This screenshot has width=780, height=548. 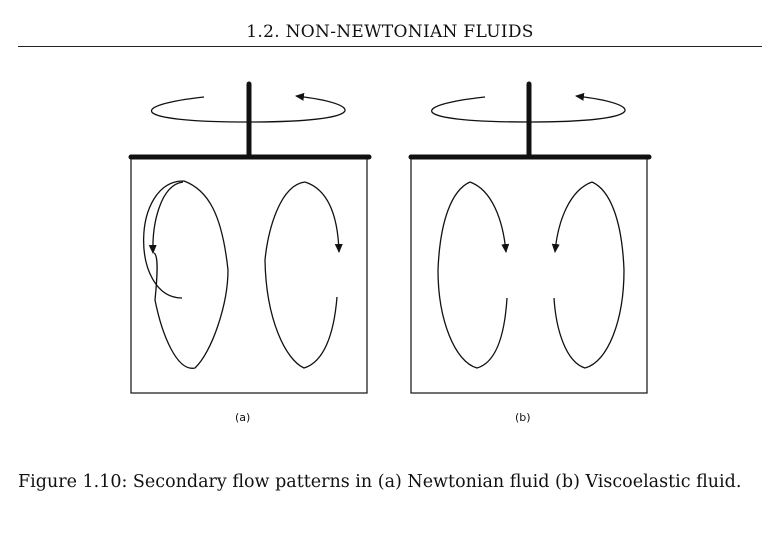 What do you see at coordinates (528, 107) in the screenshot?
I see `panel-b-rotation-arrow` at bounding box center [528, 107].